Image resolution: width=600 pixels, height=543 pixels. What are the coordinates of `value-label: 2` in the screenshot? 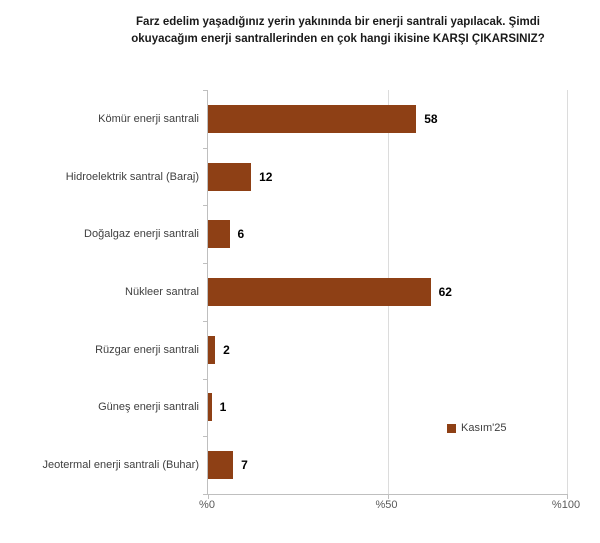 It's located at (226, 349).